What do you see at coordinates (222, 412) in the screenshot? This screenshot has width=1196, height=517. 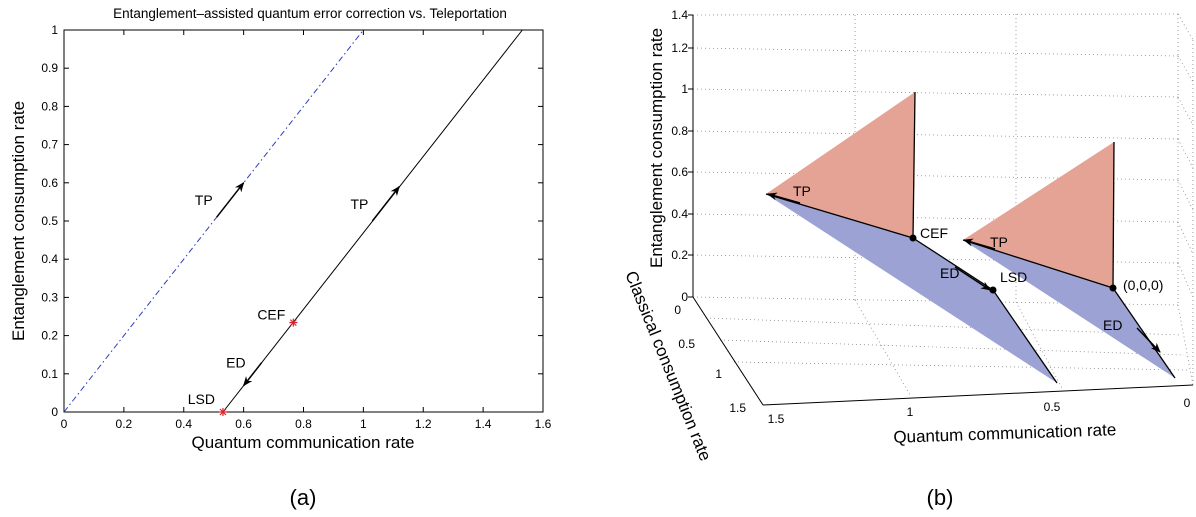 I see `lsd-point` at bounding box center [222, 412].